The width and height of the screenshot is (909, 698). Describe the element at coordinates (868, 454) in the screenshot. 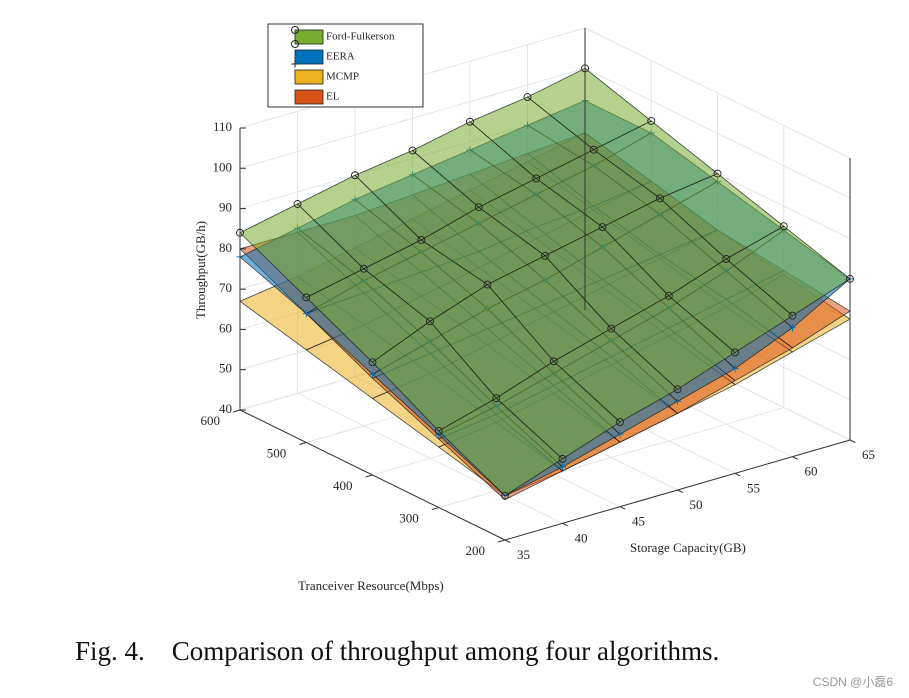

I see `x-tick-label: 65` at that location.